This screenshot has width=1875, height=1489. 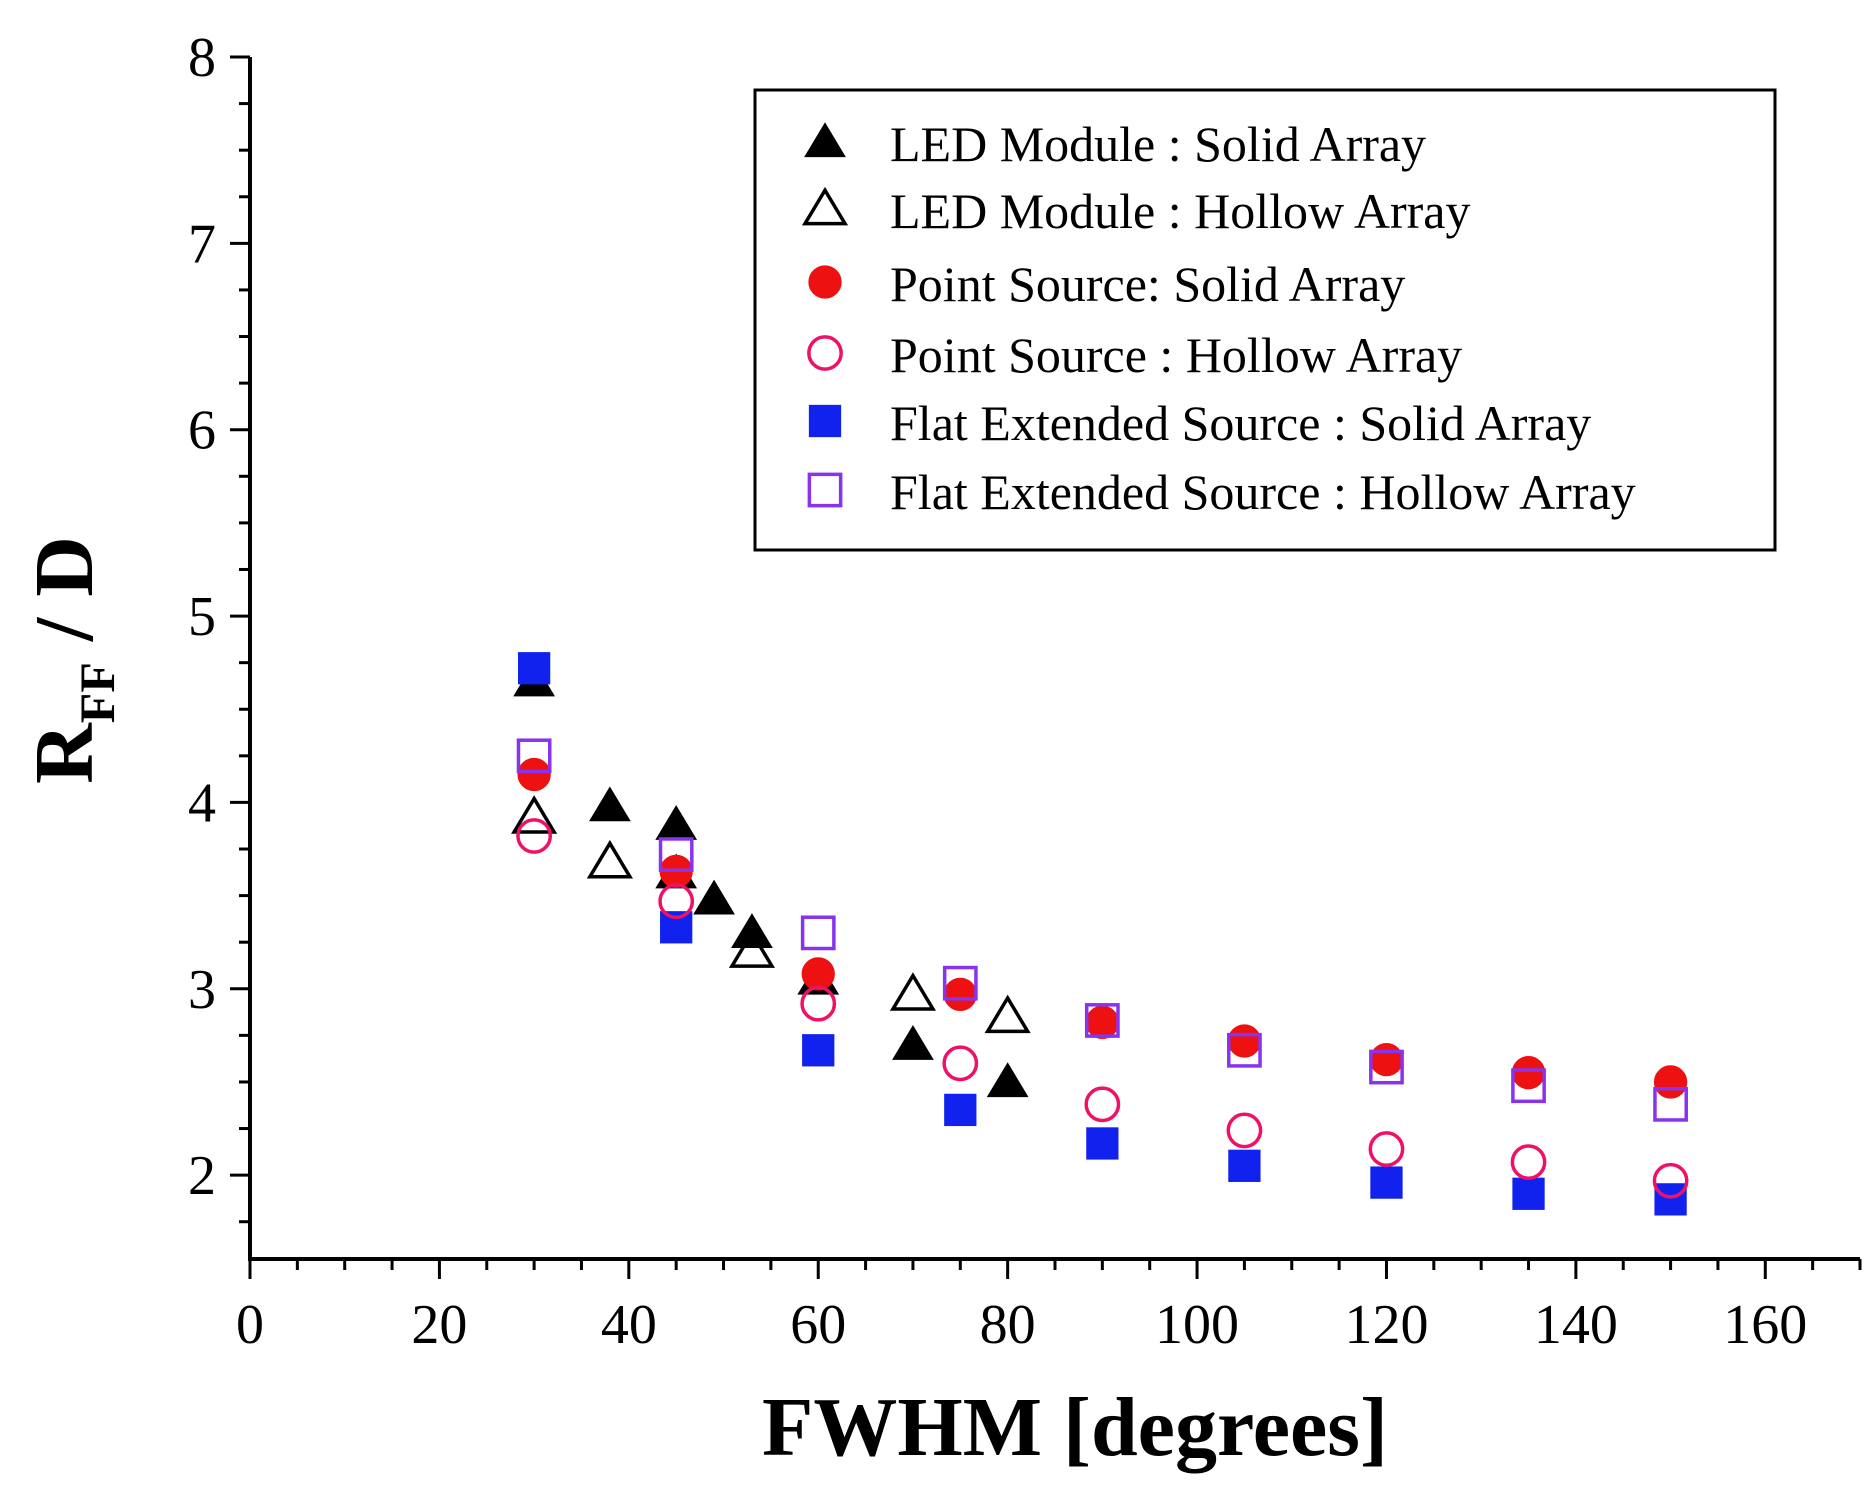 I want to click on y-axis-title-subscript: FF, so click(x=97, y=692).